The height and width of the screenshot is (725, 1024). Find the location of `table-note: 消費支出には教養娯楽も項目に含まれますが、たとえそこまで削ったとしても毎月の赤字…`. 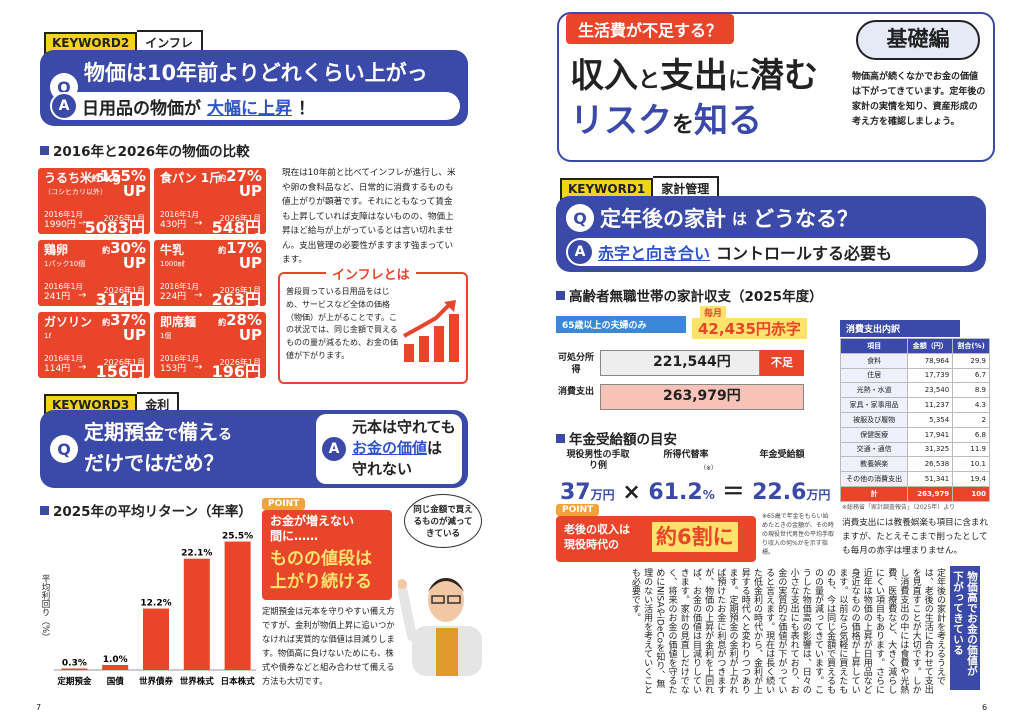

table-note: 消費支出には教養娯楽も項目に含まれますが、たとえそこまで削ったとしても毎月の赤字… is located at coordinates (915, 537).